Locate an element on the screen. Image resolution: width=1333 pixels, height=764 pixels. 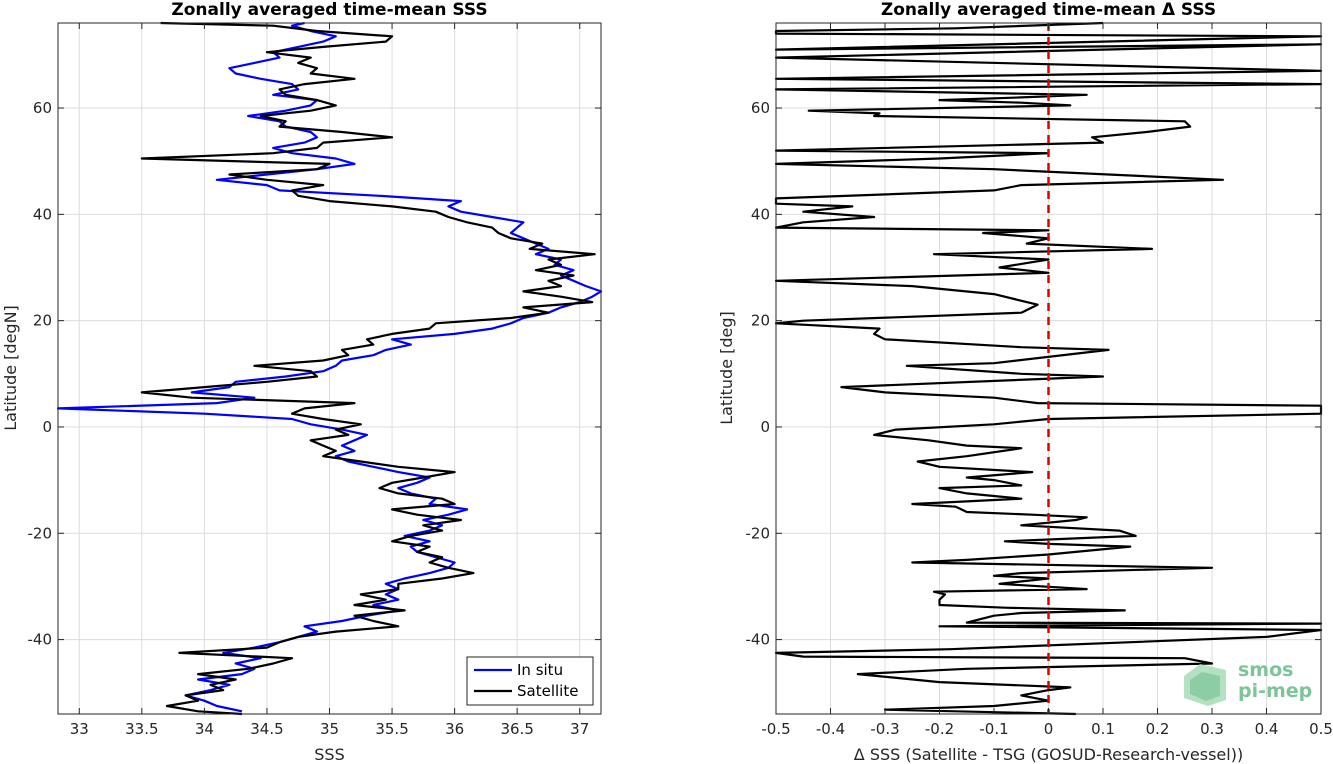
sss-xtick-label: 33 is located at coordinates (79, 729).